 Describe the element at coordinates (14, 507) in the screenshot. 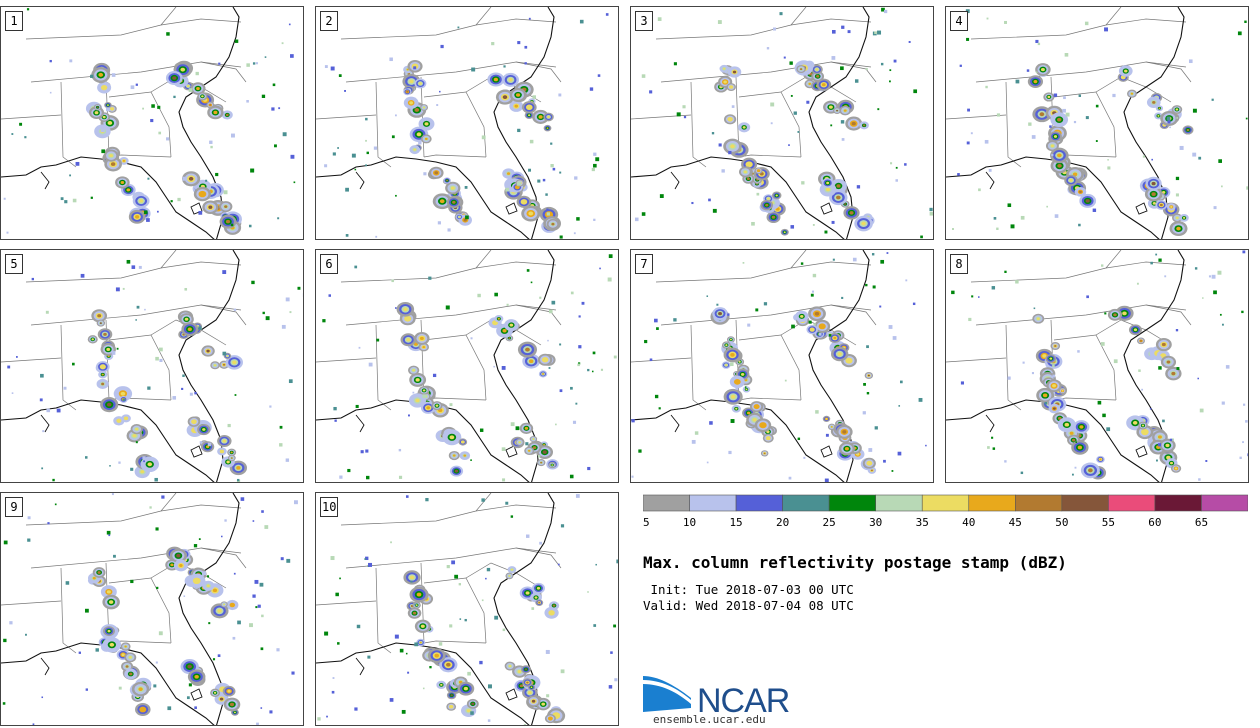

I see `member-number-label: 9` at that location.